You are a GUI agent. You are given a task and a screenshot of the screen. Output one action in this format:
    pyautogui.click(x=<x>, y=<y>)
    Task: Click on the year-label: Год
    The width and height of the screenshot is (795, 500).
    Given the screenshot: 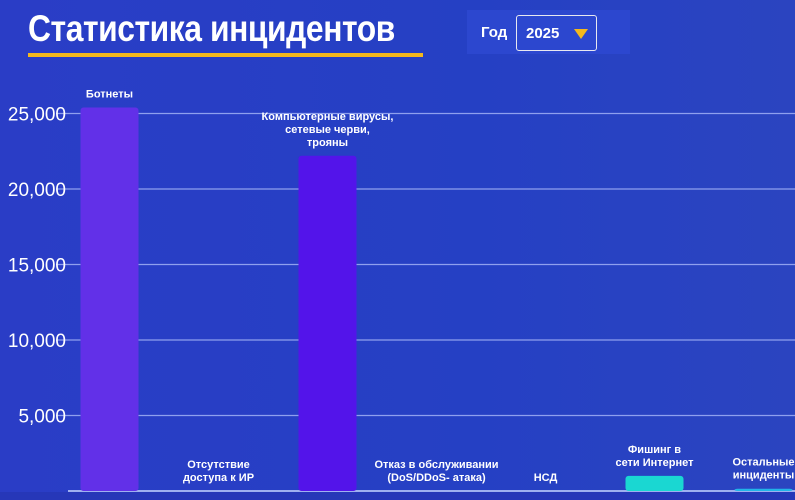 What is the action you would take?
    pyautogui.click(x=494, y=32)
    